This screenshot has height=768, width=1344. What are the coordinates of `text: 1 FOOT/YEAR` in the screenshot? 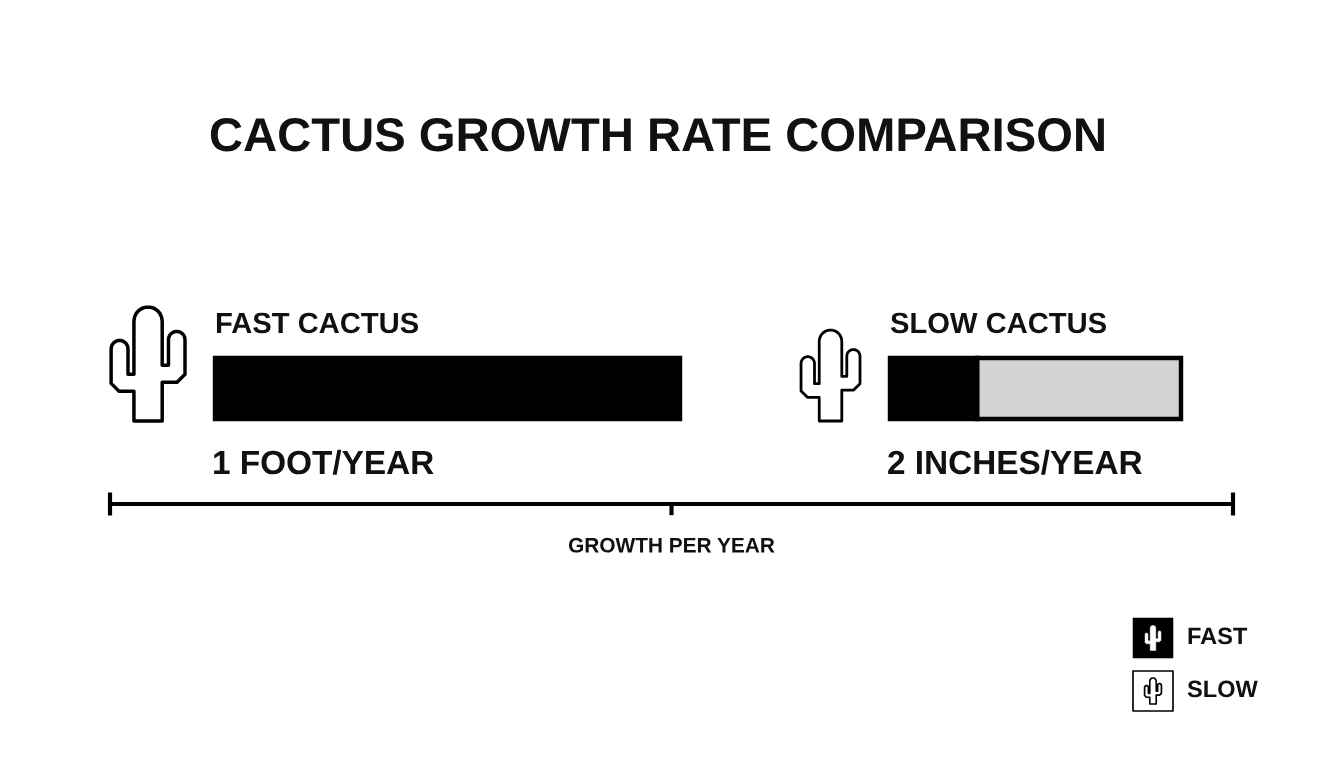 It's located at (324, 462).